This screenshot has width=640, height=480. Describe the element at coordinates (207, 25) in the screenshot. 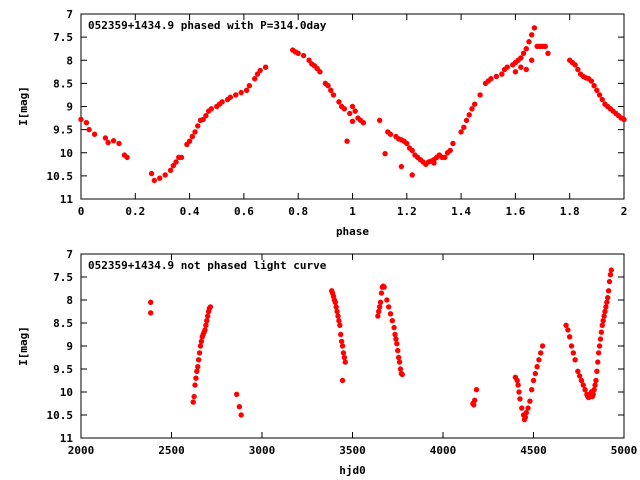

I see `chart-title: 052359+1434.9 phased with P=314.0day` at that location.